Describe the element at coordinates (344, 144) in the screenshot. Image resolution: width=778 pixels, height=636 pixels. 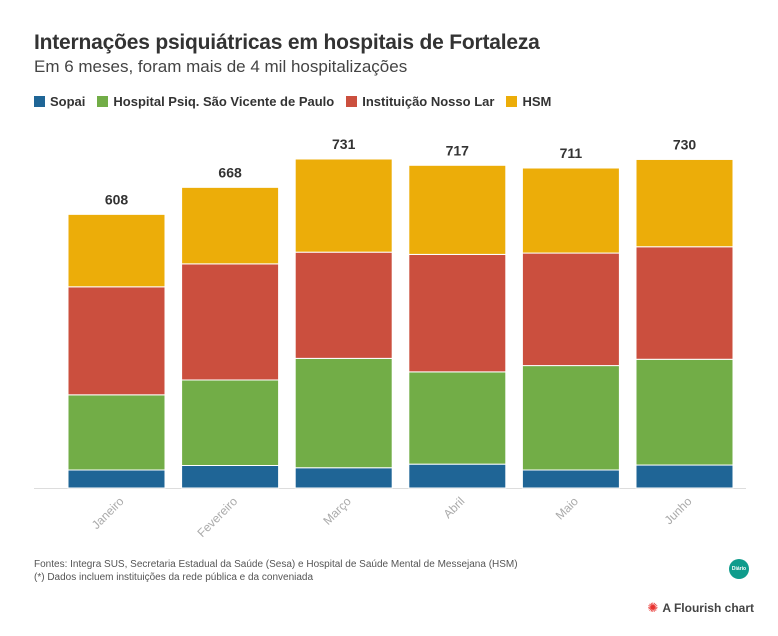
I see `total-label: 731` at that location.